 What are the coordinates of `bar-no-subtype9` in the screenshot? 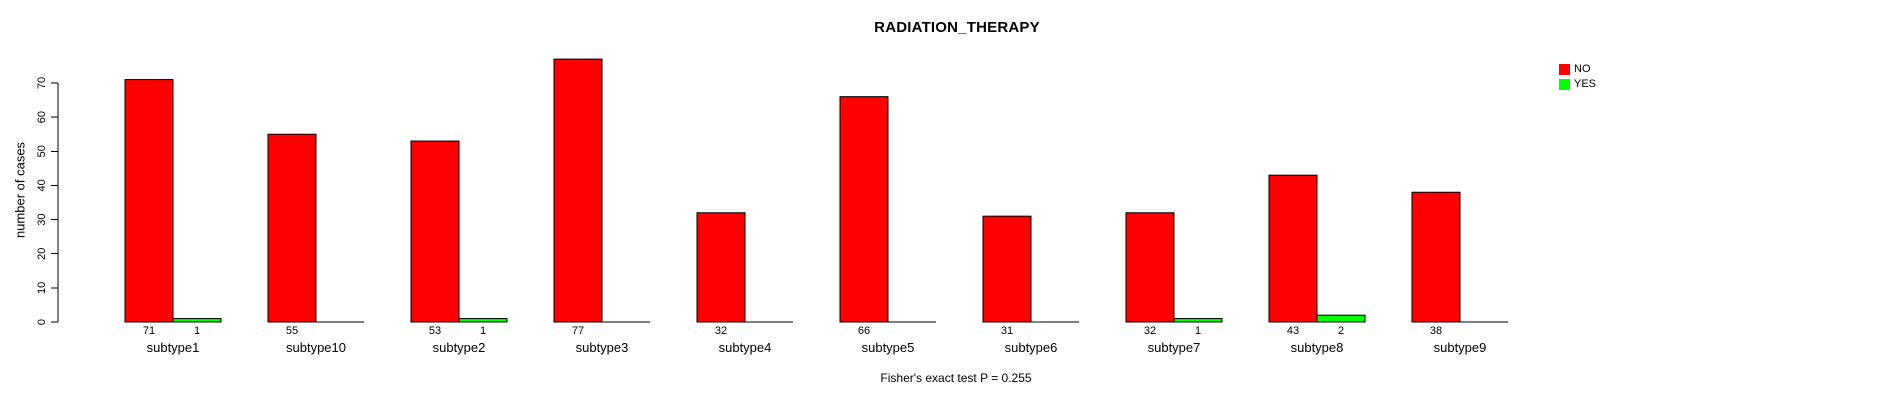 It's located at (1436, 257).